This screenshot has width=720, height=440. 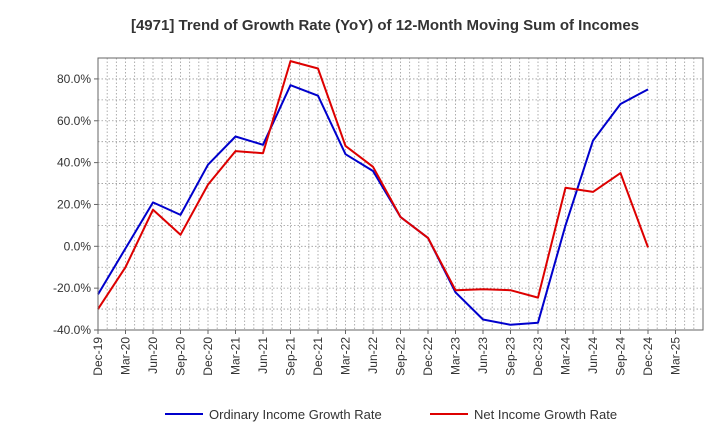 What do you see at coordinates (593, 355) in the screenshot?
I see `x-tick-label: Jun-24` at bounding box center [593, 355].